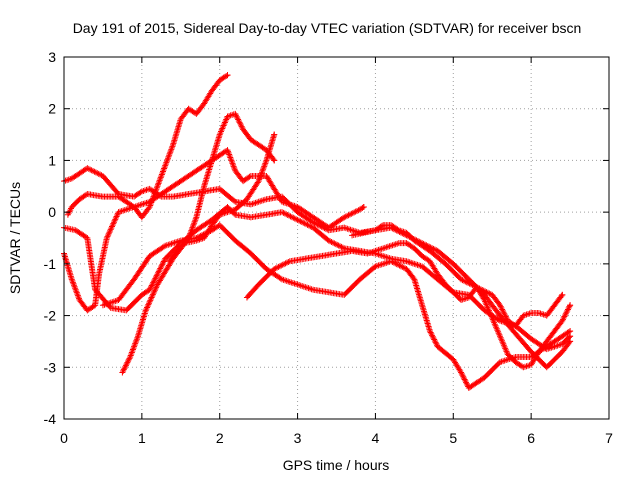 Image resolution: width=640 pixels, height=480 pixels. I want to click on y-tick-label: -1, so click(50, 264).